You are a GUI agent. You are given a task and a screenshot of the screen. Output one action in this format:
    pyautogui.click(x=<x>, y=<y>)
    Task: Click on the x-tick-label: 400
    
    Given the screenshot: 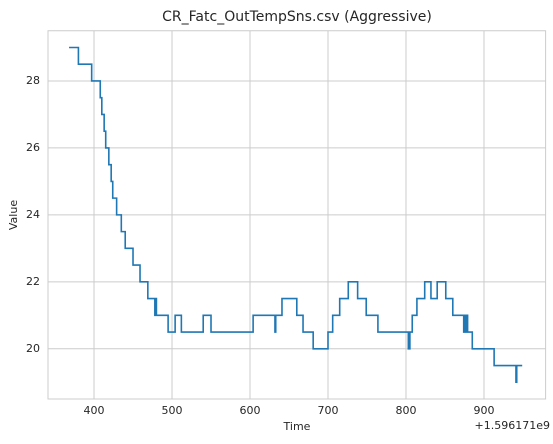 What is the action you would take?
    pyautogui.click(x=94, y=410)
    